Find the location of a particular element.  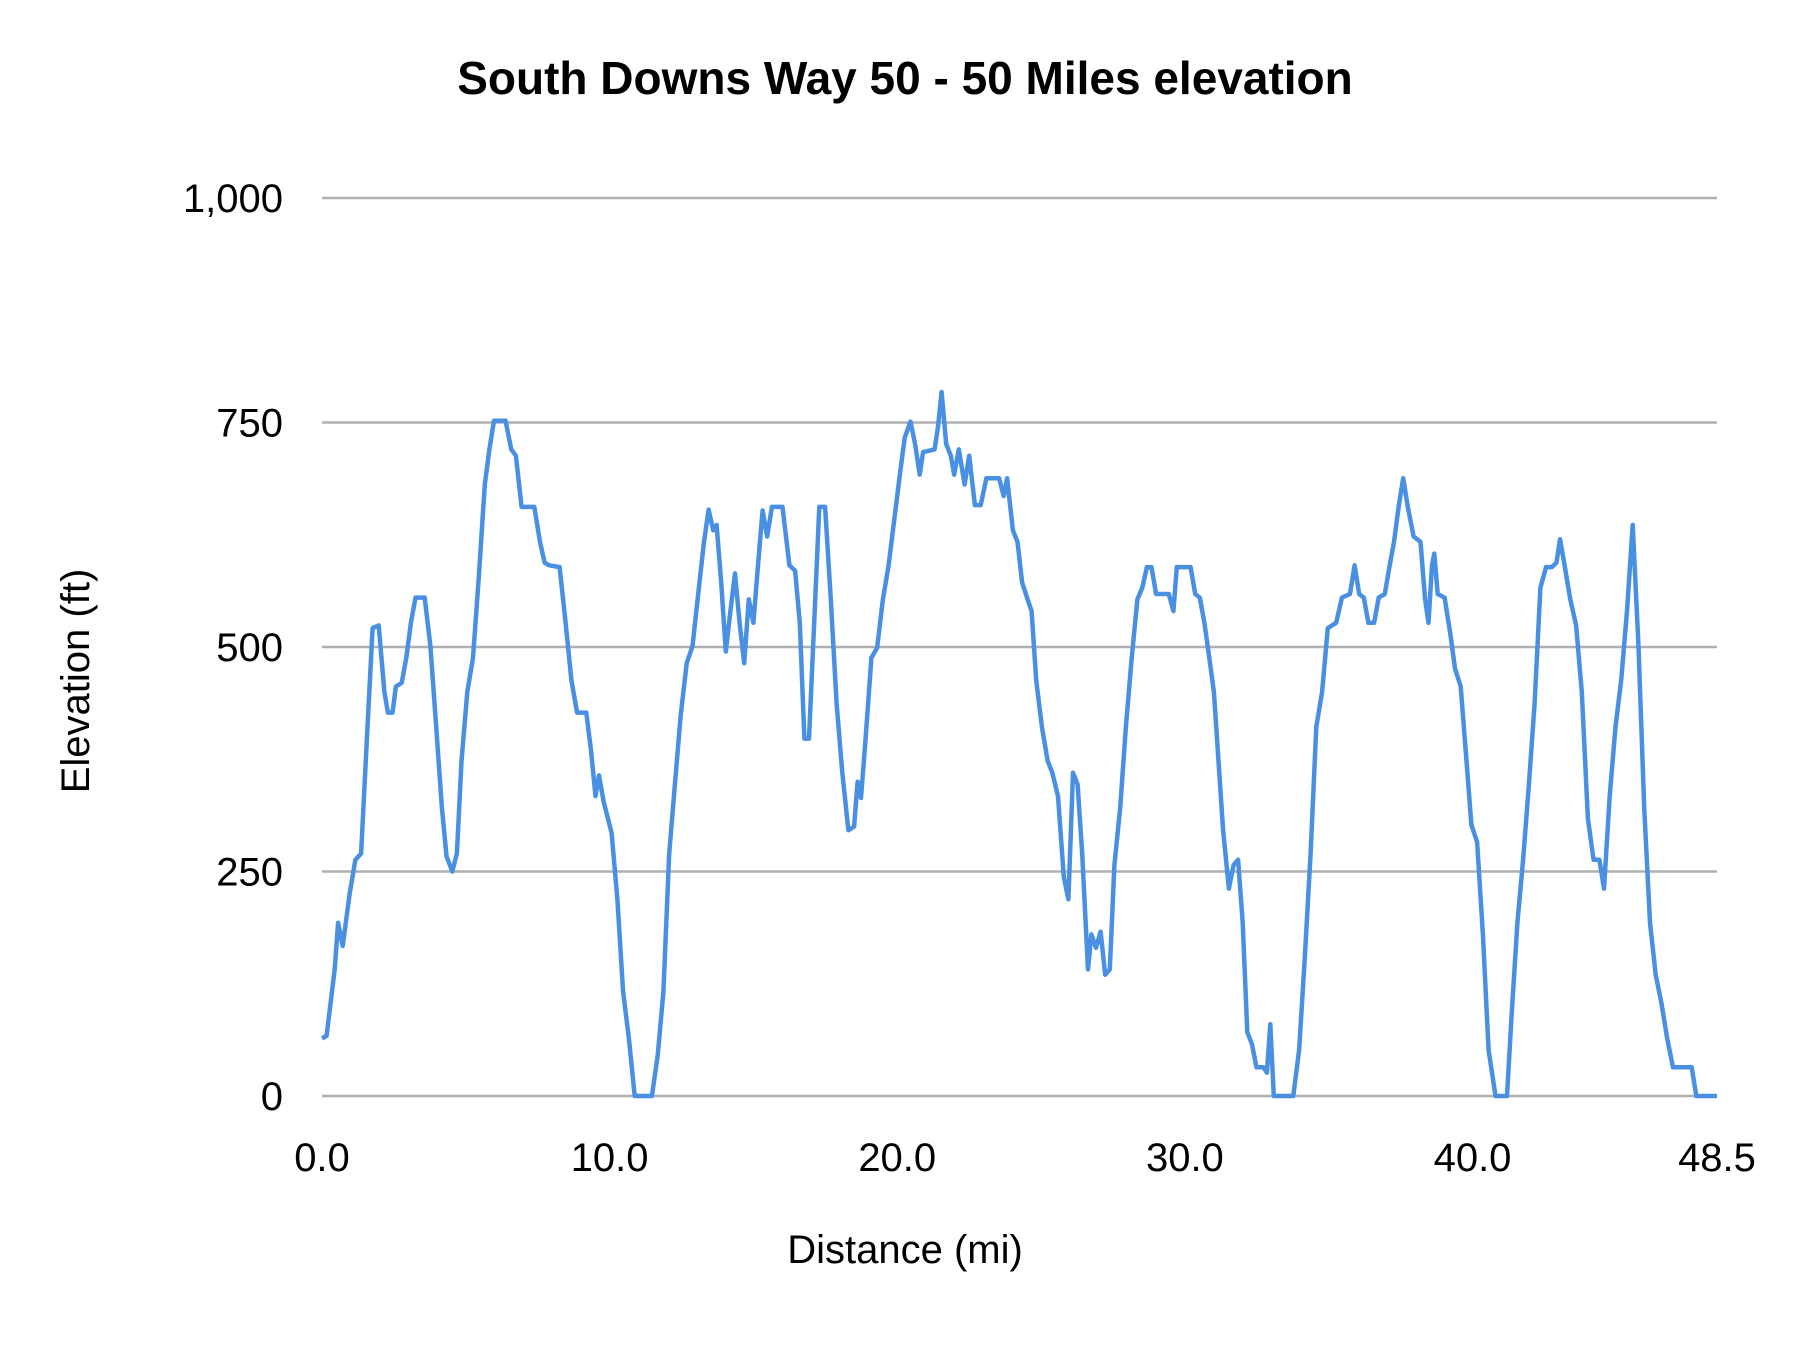

x-tick-label: 10.0 is located at coordinates (610, 1158).